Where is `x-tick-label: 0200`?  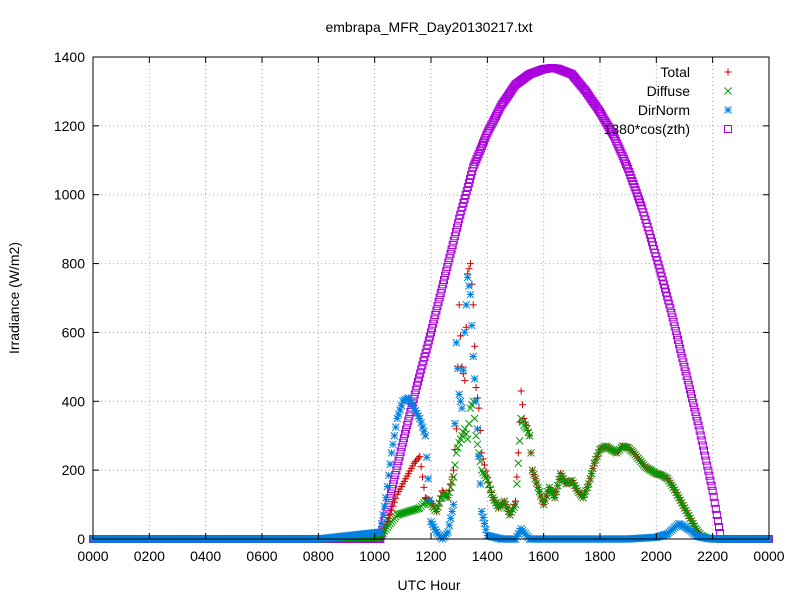 x-tick-label: 0200 is located at coordinates (149, 556).